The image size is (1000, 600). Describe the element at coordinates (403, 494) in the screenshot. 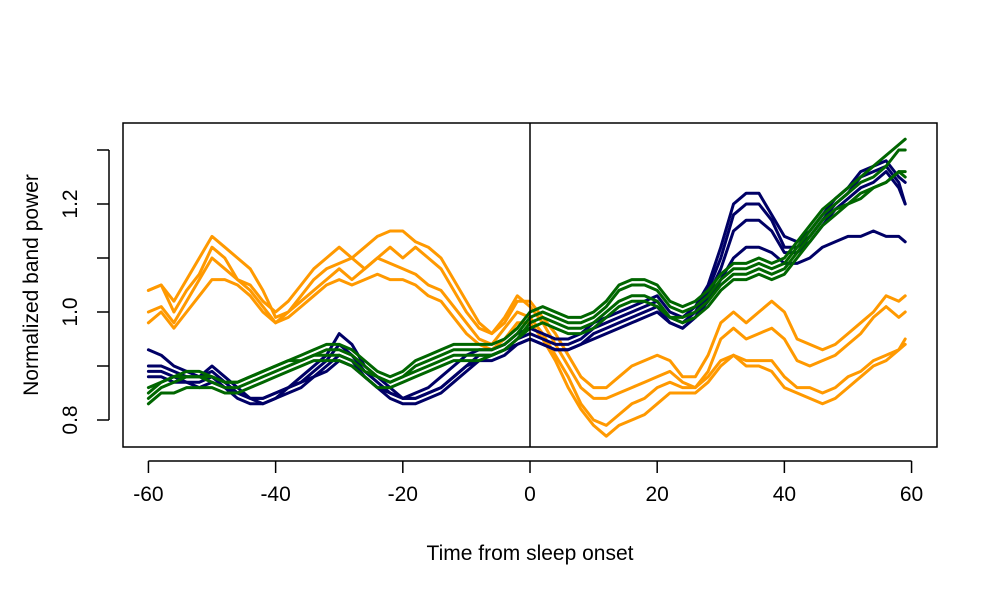

I see `x-tick-label: -20` at that location.